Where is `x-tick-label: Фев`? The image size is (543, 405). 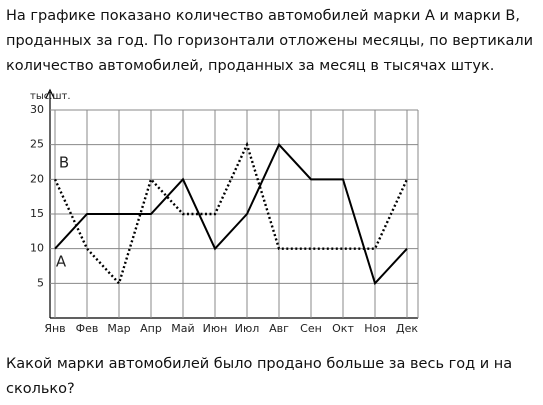 x-tick-label: Фев is located at coordinates (87, 328).